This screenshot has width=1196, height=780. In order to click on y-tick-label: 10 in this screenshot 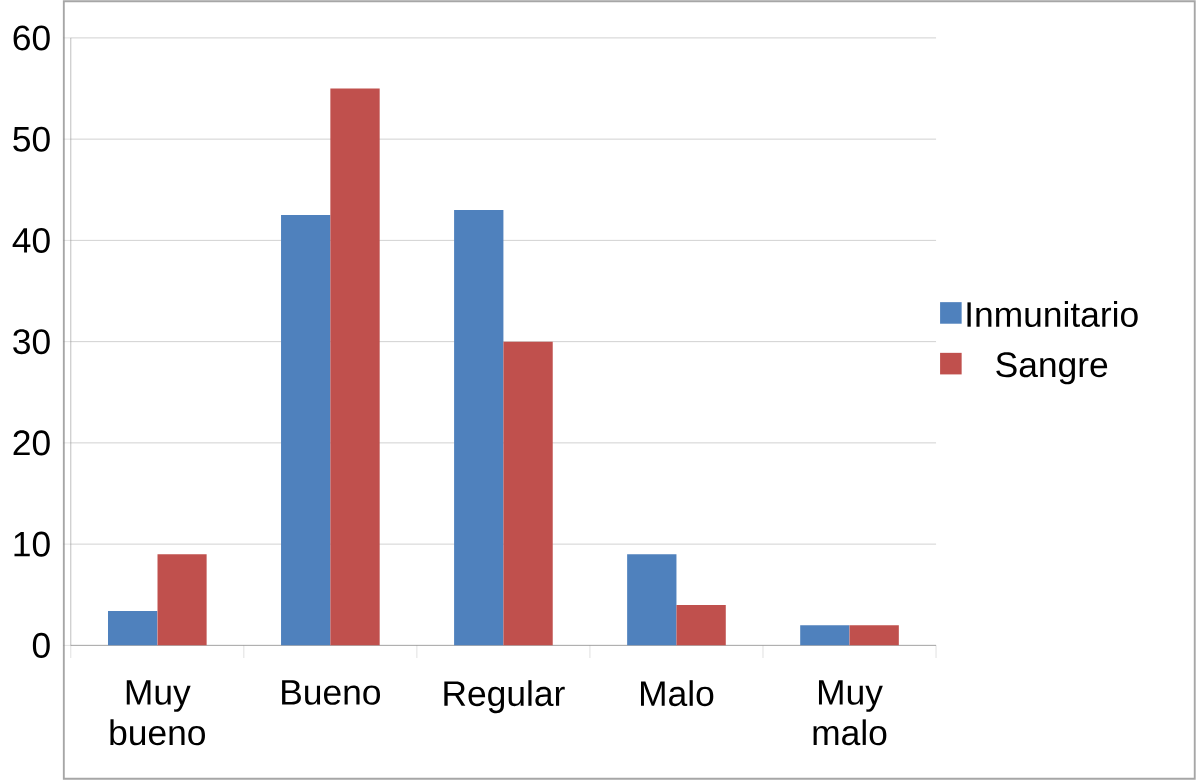, I will do `click(32, 544)`.